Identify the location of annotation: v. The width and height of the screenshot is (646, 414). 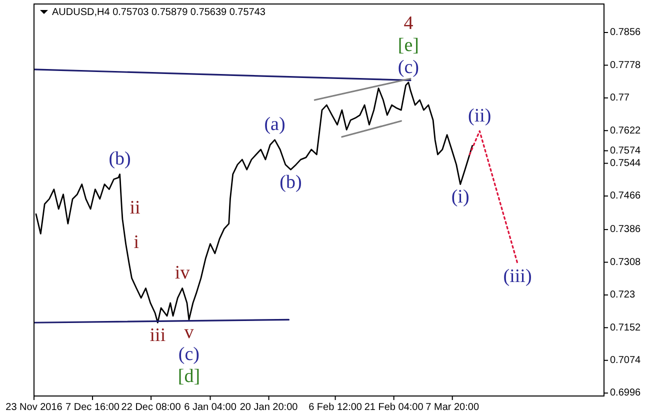
(189, 333).